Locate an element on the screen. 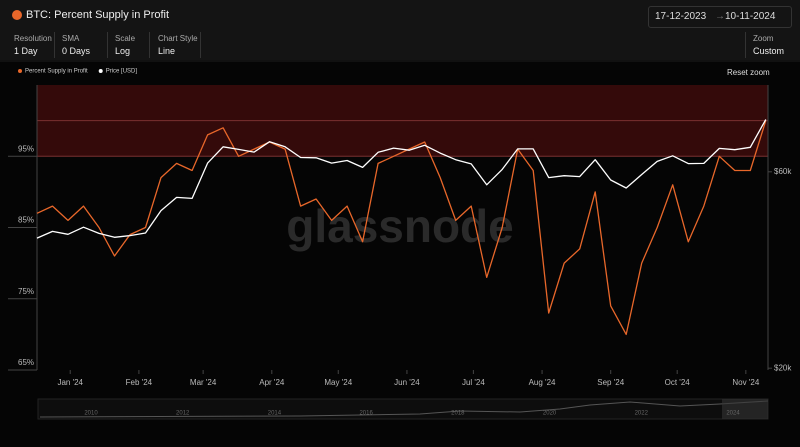 The width and height of the screenshot is (800, 447). y2-tick-label: $60k is located at coordinates (783, 171).